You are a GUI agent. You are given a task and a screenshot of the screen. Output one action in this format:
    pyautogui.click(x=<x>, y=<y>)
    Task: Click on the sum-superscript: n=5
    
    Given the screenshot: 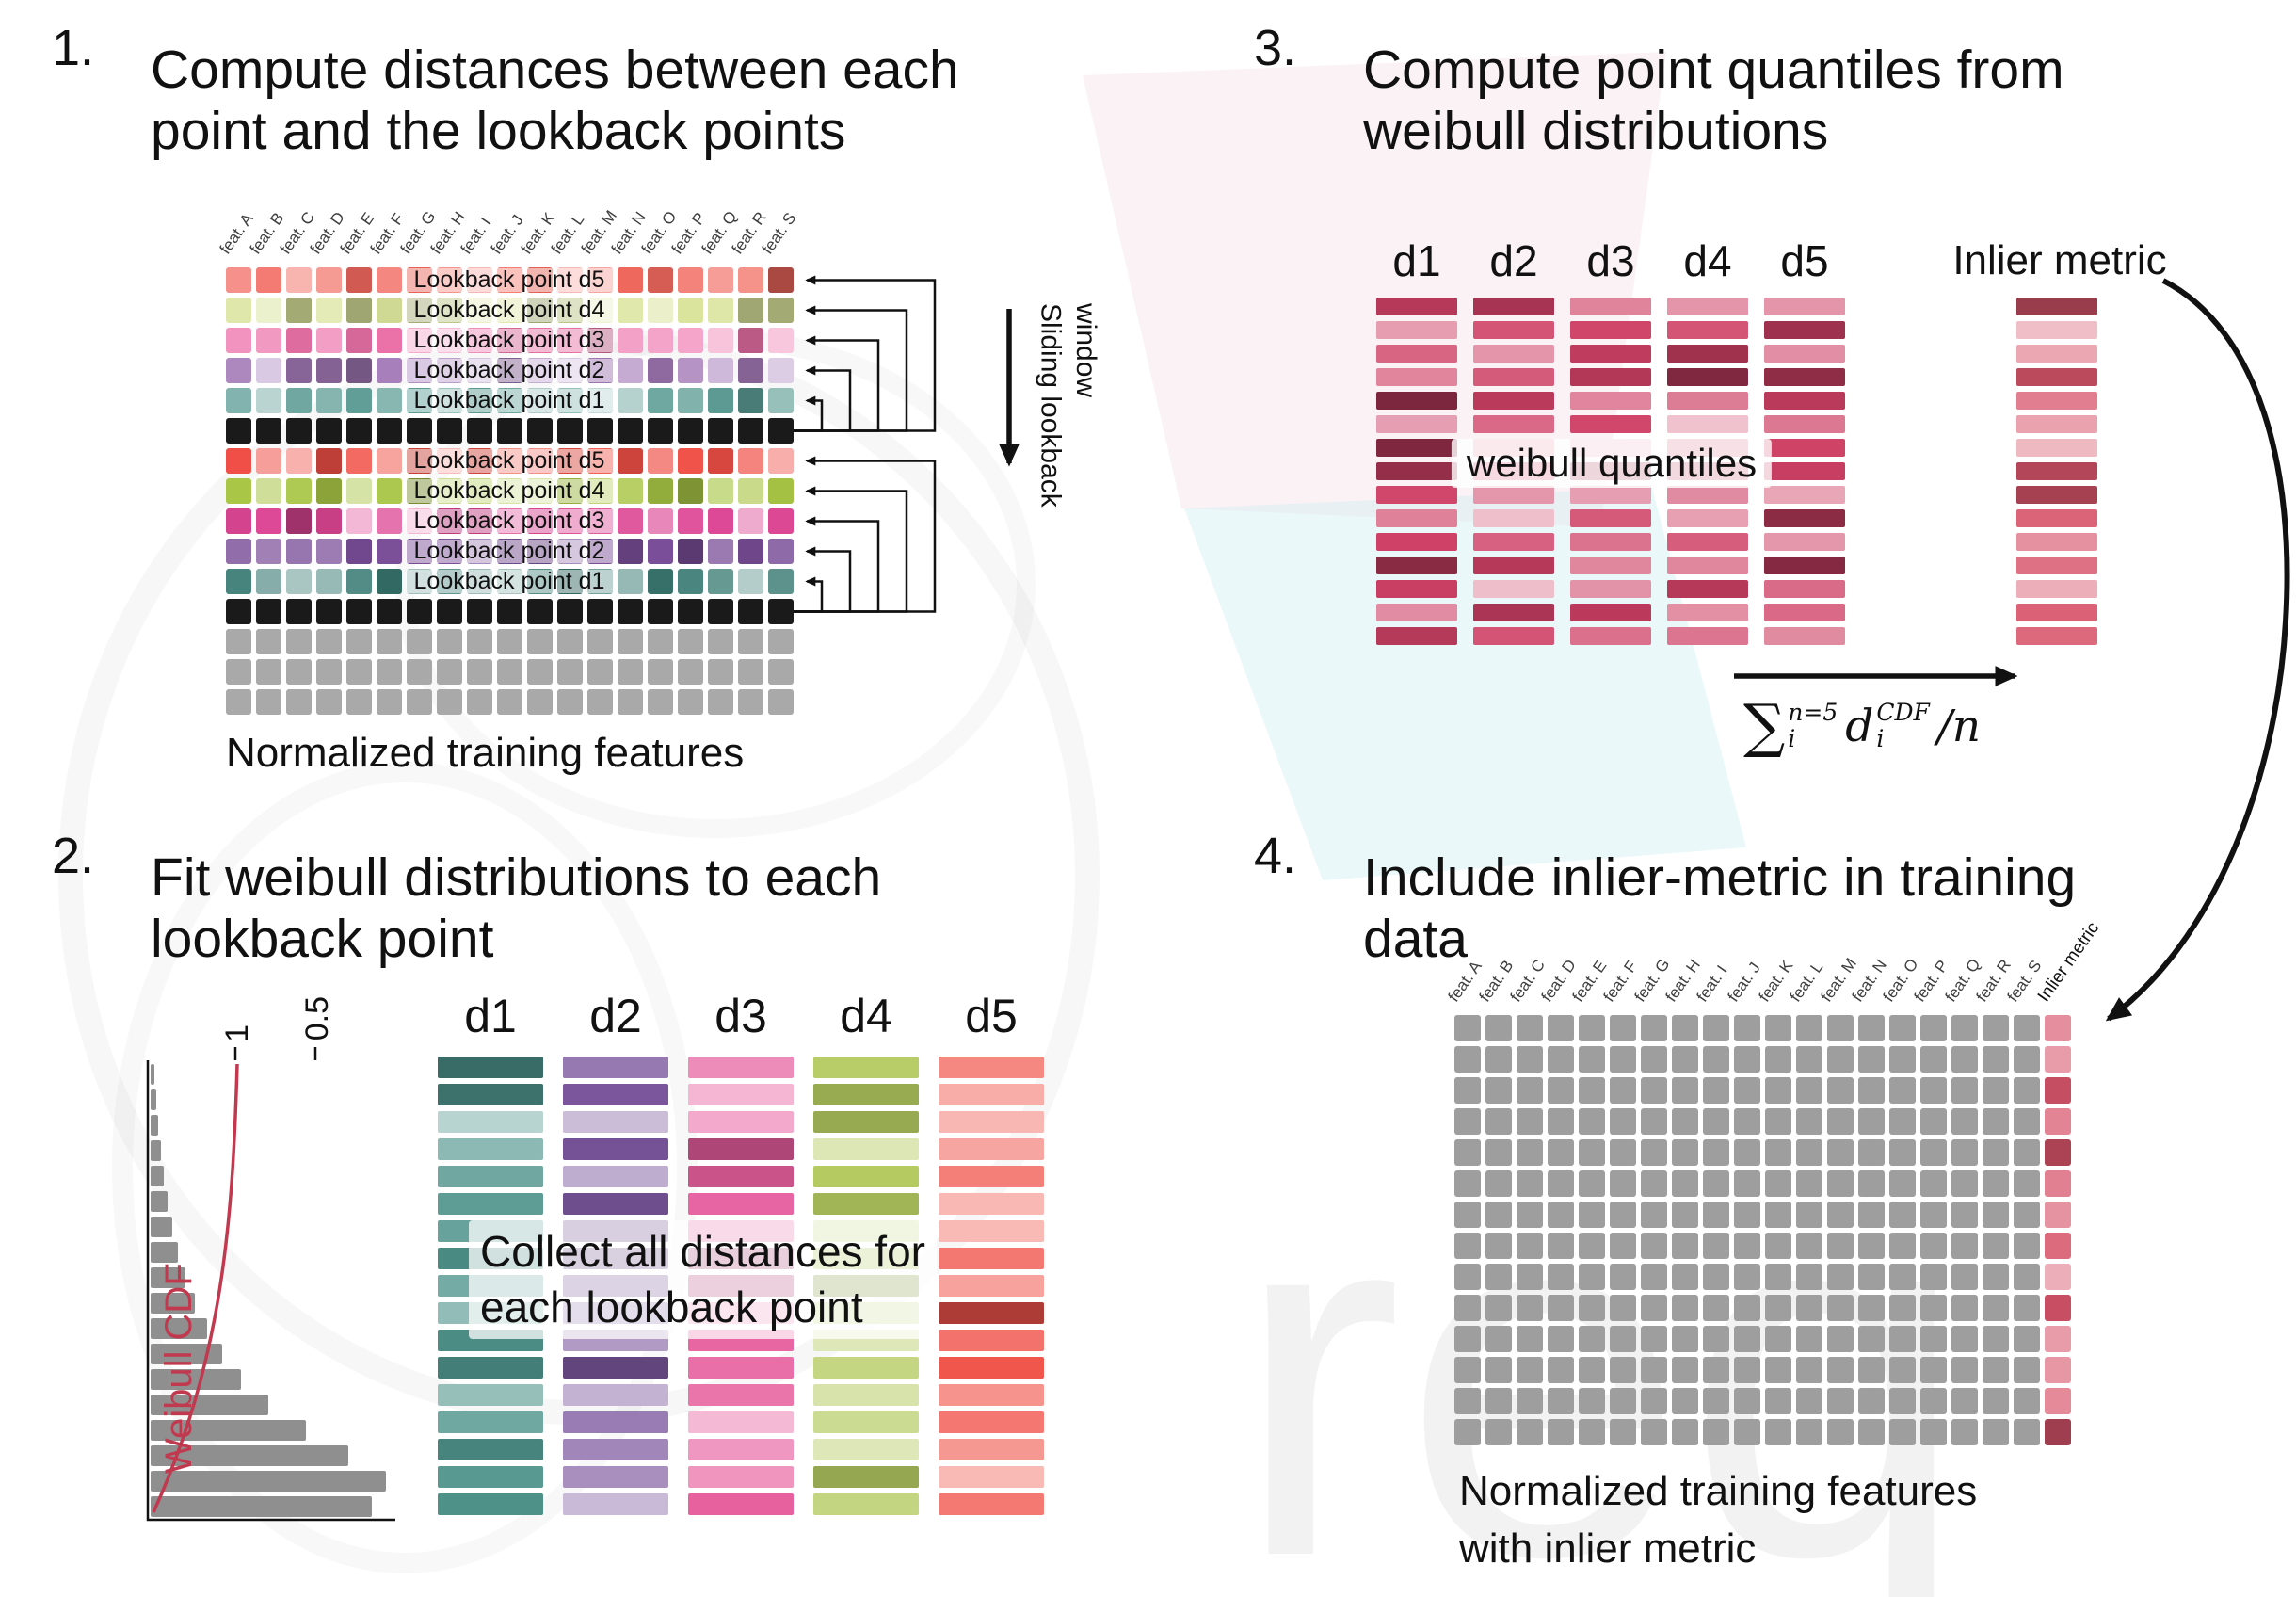 What is the action you would take?
    pyautogui.click(x=1813, y=712)
    